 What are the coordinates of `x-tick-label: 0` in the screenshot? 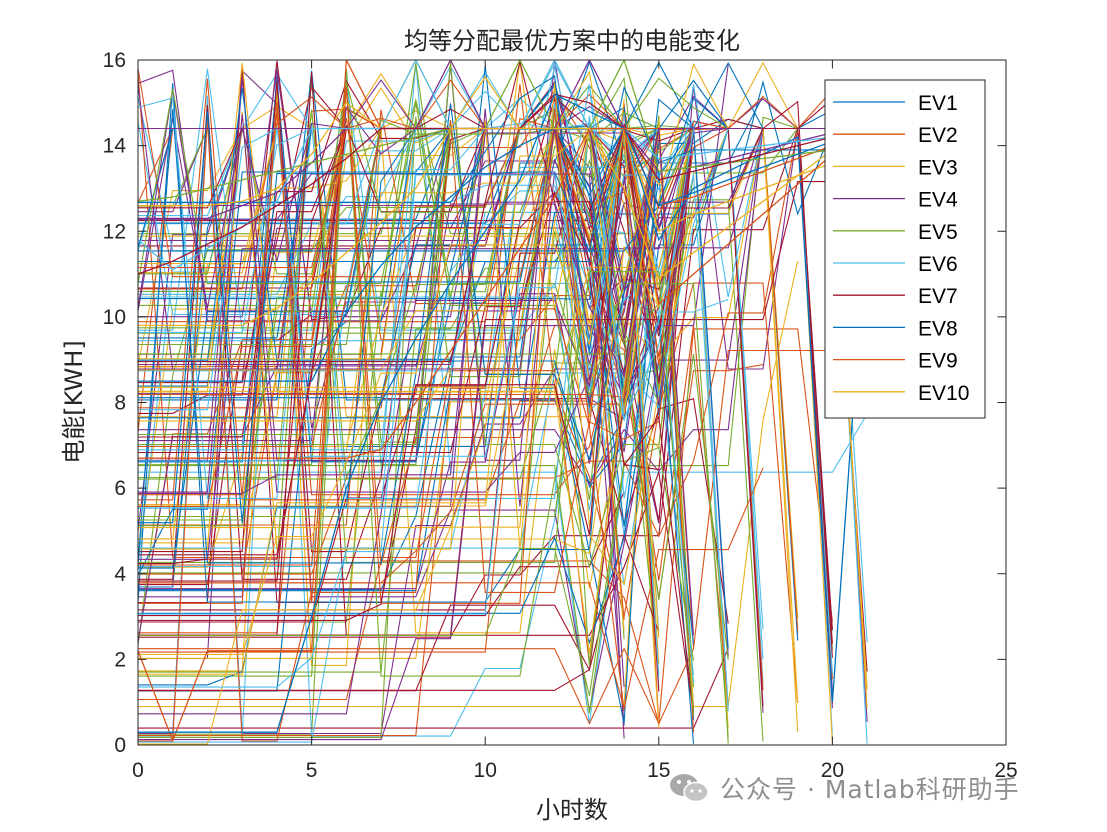 It's located at (138, 770).